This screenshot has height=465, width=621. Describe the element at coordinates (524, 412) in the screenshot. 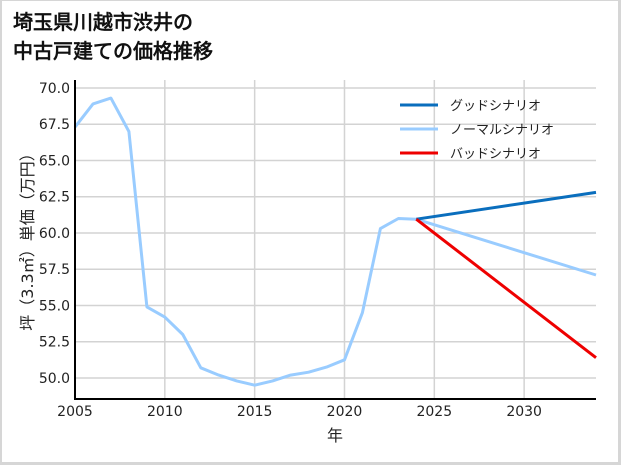

I see `x-tick-label: 2030` at that location.